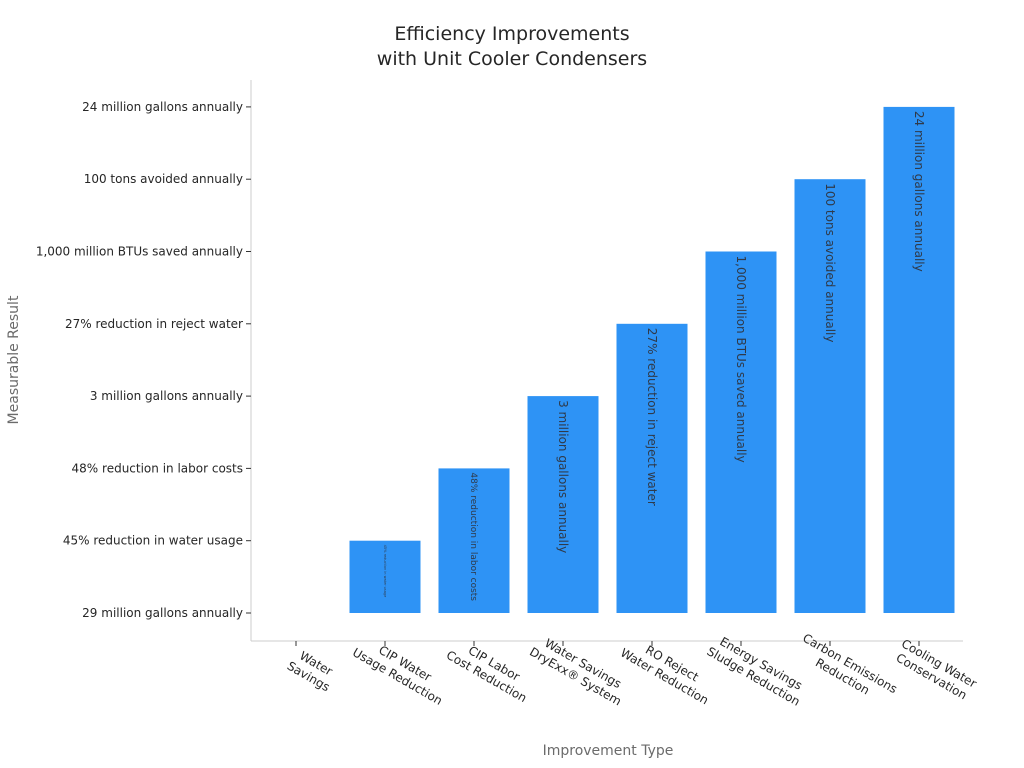 This screenshot has height=768, width=1024. Describe the element at coordinates (668, 670) in the screenshot. I see `x-tick-label: RO RejectWater Reduction` at that location.